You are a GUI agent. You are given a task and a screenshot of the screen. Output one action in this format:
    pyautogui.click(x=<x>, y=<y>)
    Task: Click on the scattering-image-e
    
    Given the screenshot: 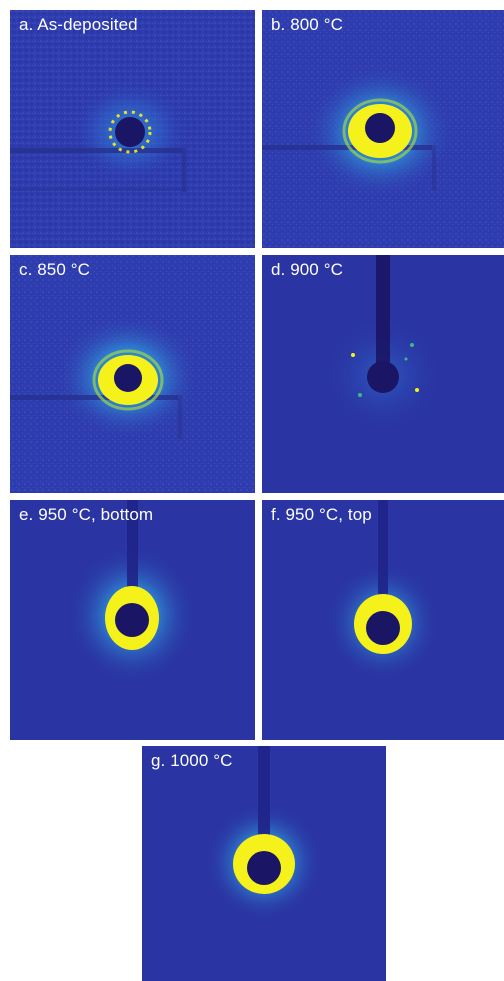 What is the action you would take?
    pyautogui.click(x=132, y=620)
    